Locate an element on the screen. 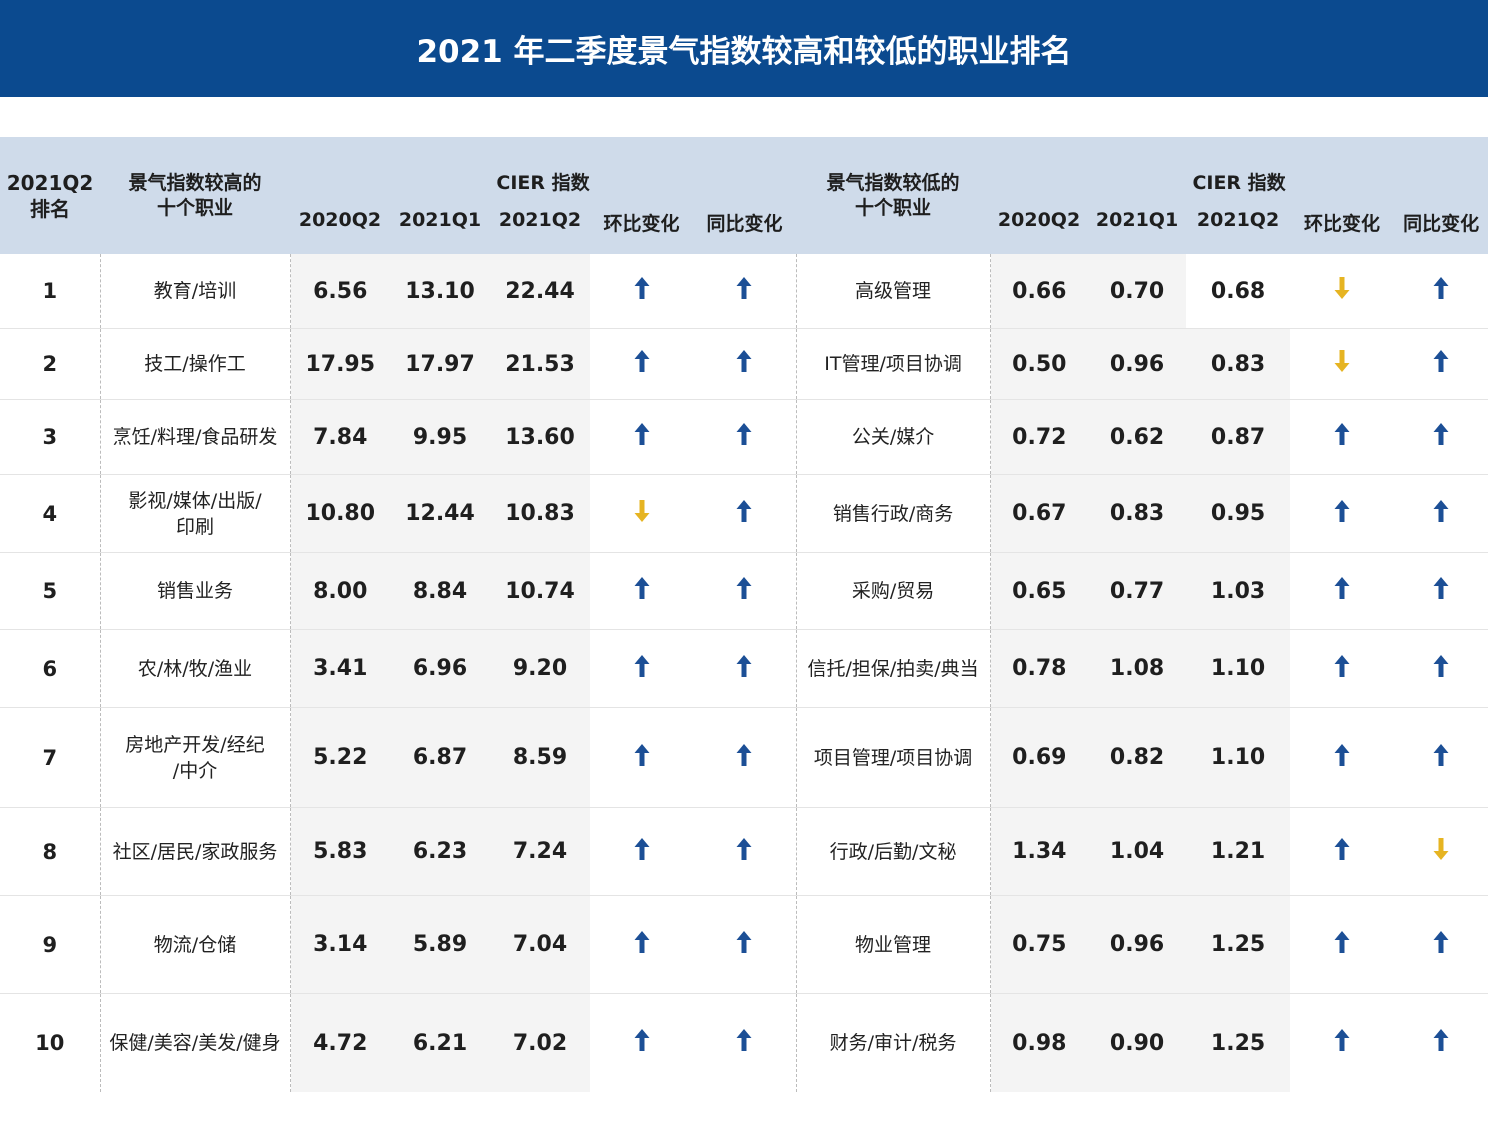 This screenshot has height=1121, width=1488. col-header-qoq-left: 环比变化 is located at coordinates (641, 227).